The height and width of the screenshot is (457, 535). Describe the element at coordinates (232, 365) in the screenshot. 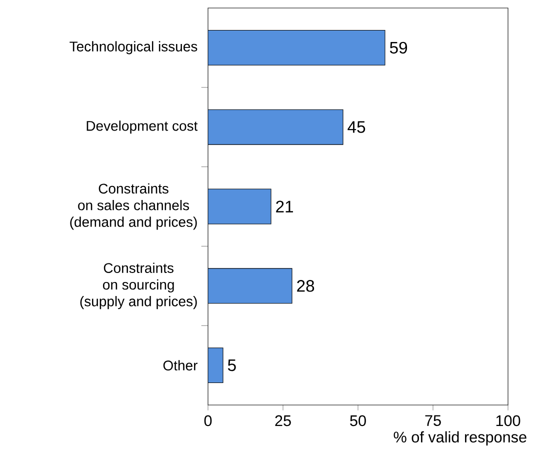

I see `data-label: 5` at that location.